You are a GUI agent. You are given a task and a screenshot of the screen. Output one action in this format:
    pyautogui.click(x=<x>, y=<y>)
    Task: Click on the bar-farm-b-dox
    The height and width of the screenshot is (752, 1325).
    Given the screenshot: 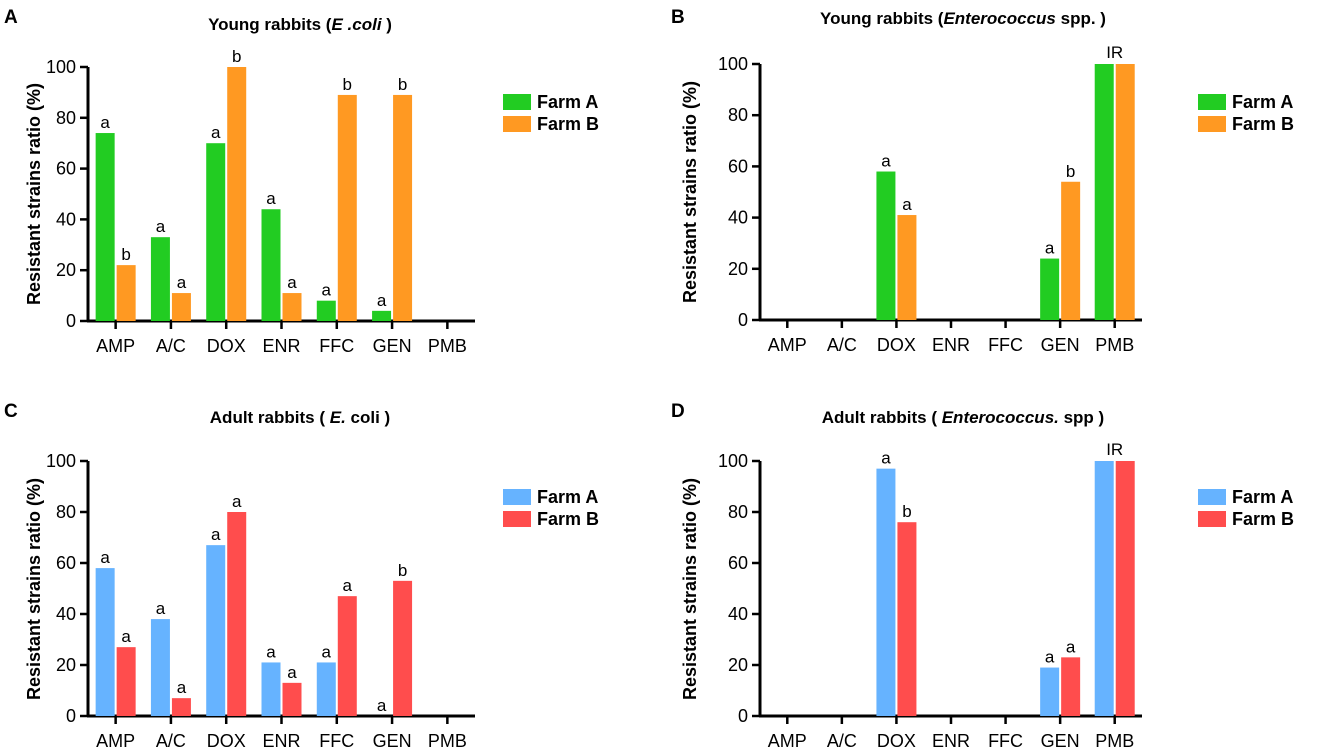 What is the action you would take?
    pyautogui.click(x=907, y=267)
    